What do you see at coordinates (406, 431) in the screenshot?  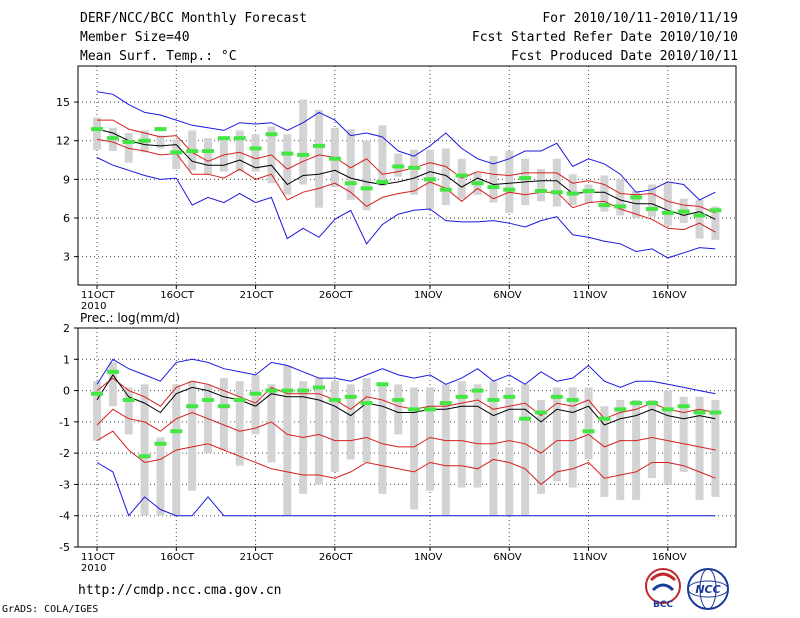 I see `p10-line` at bounding box center [406, 431].